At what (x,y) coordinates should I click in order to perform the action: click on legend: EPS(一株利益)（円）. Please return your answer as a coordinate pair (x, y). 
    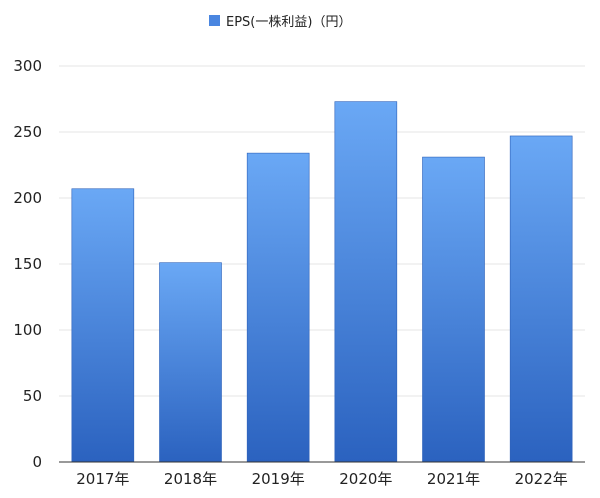
    Looking at the image, I should click on (280, 22).